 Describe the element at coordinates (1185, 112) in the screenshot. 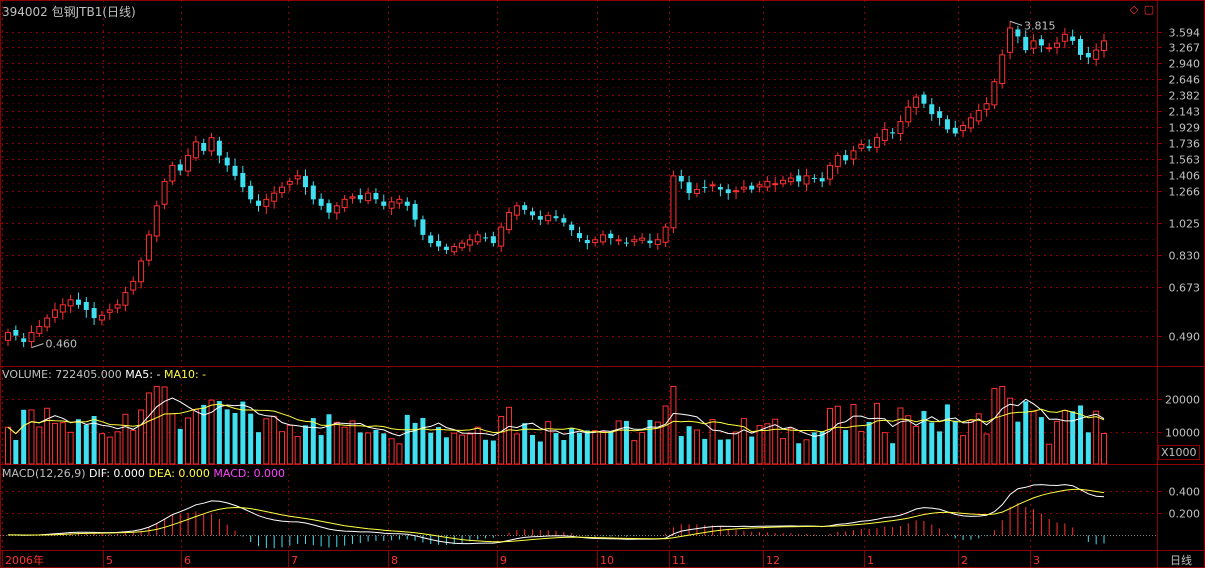

I see `price-tick-label: 2.143` at that location.